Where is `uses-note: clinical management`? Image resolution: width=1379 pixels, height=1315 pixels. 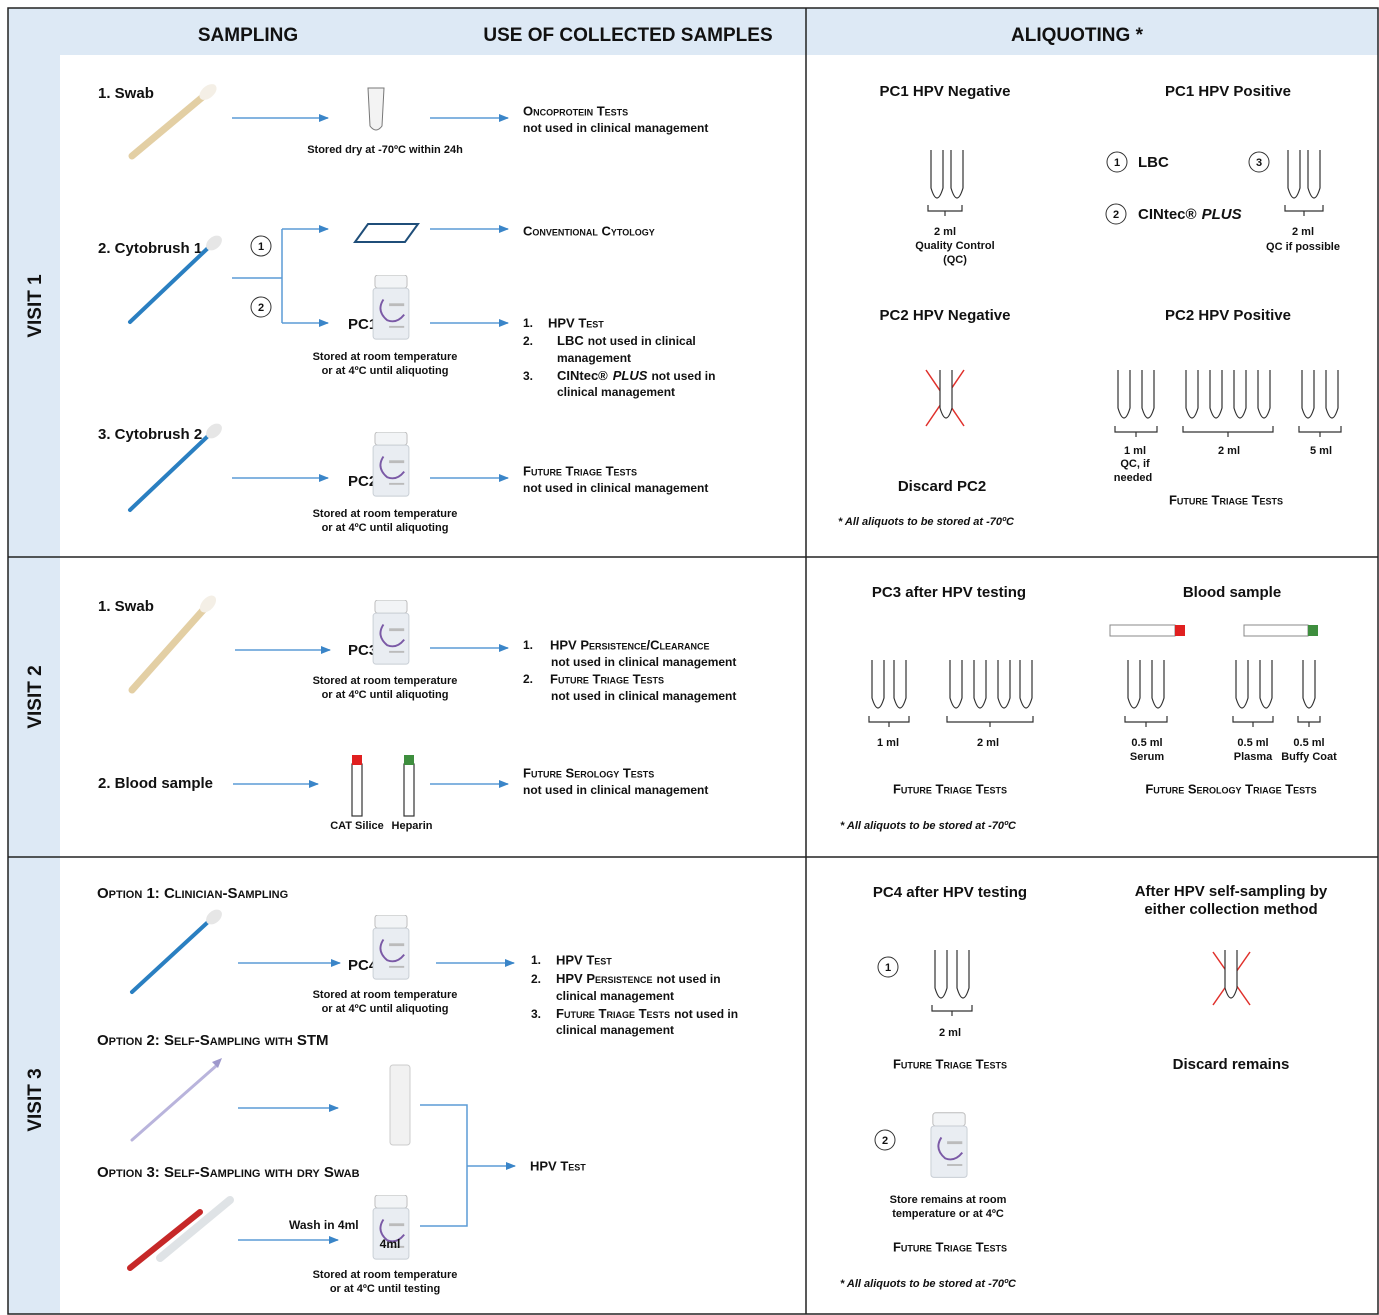 uses-note: clinical management is located at coordinates (616, 392).